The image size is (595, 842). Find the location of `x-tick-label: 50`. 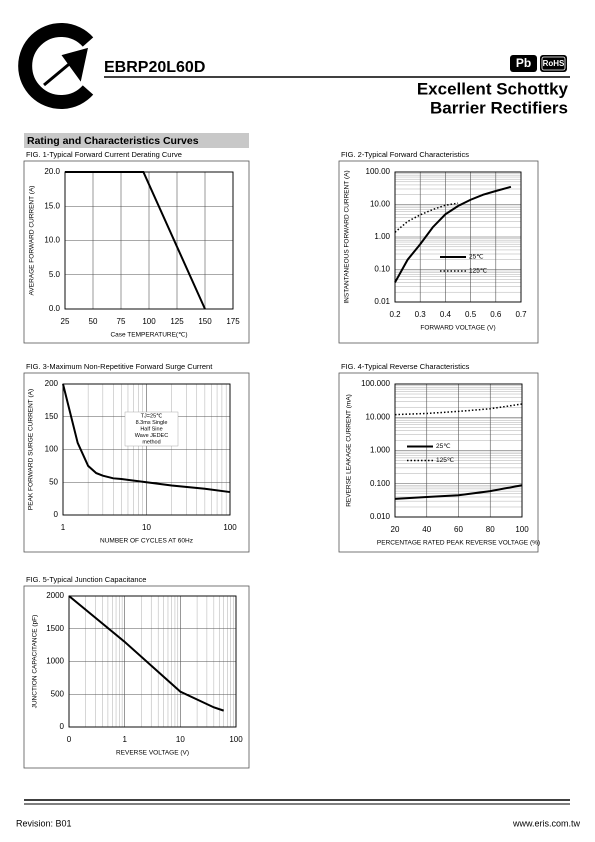

x-tick-label: 50 is located at coordinates (93, 321).